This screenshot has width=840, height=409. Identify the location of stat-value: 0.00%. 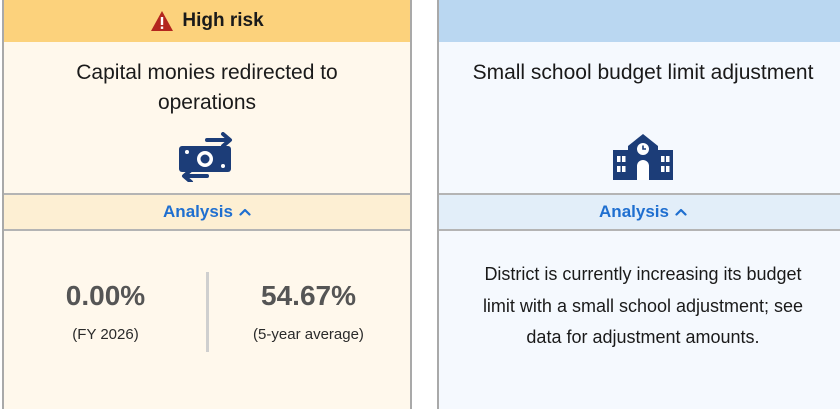
(105, 295).